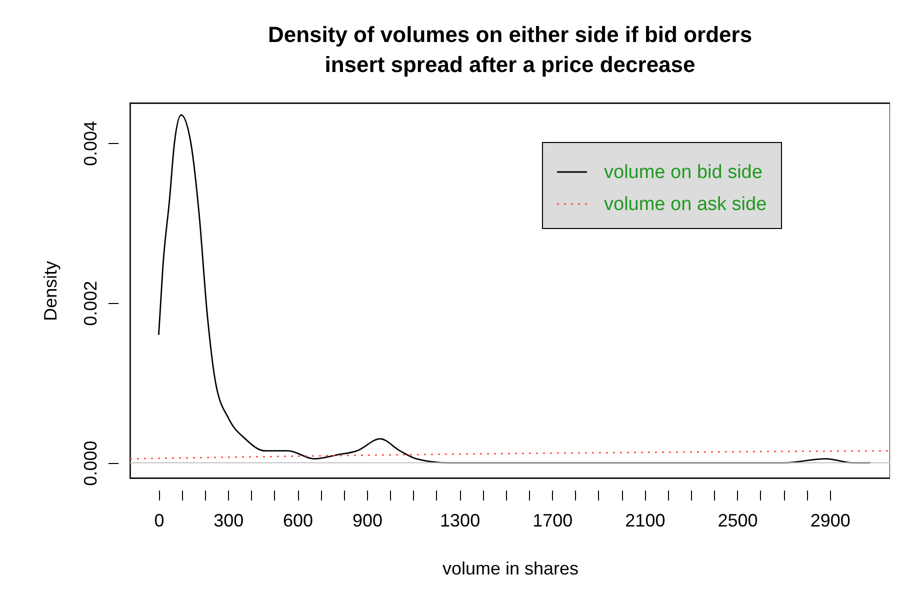  Describe the element at coordinates (552, 520) in the screenshot. I see `x-tick-label: 1700` at that location.